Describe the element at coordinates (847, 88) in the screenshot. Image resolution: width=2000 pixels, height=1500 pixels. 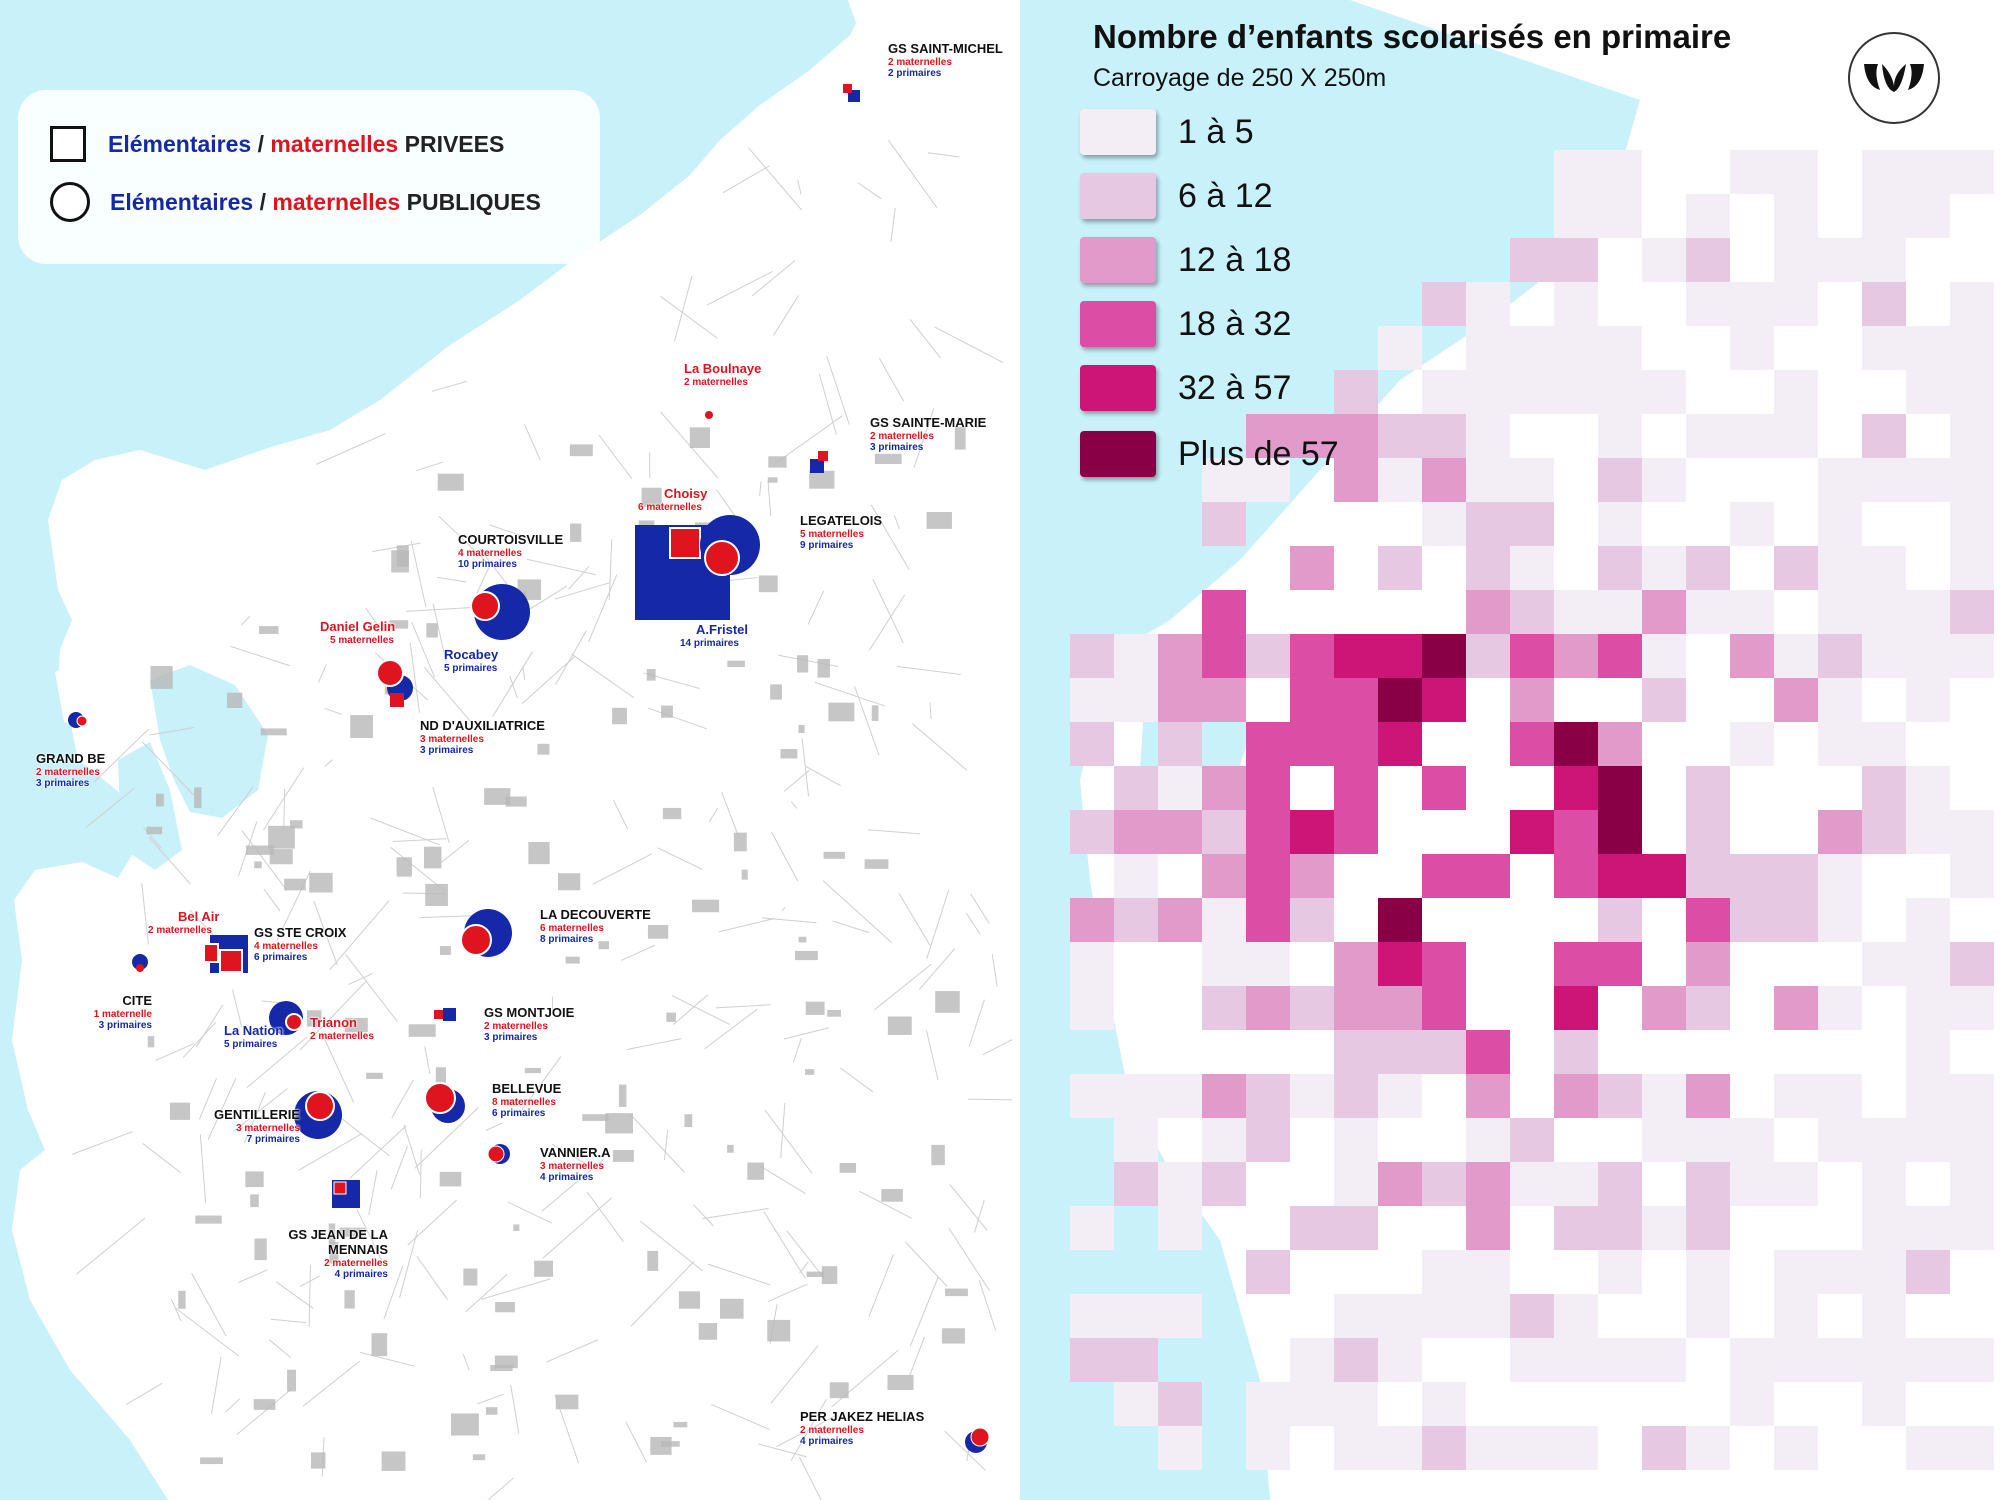
I see `school-square-saint-michel-mat` at that location.